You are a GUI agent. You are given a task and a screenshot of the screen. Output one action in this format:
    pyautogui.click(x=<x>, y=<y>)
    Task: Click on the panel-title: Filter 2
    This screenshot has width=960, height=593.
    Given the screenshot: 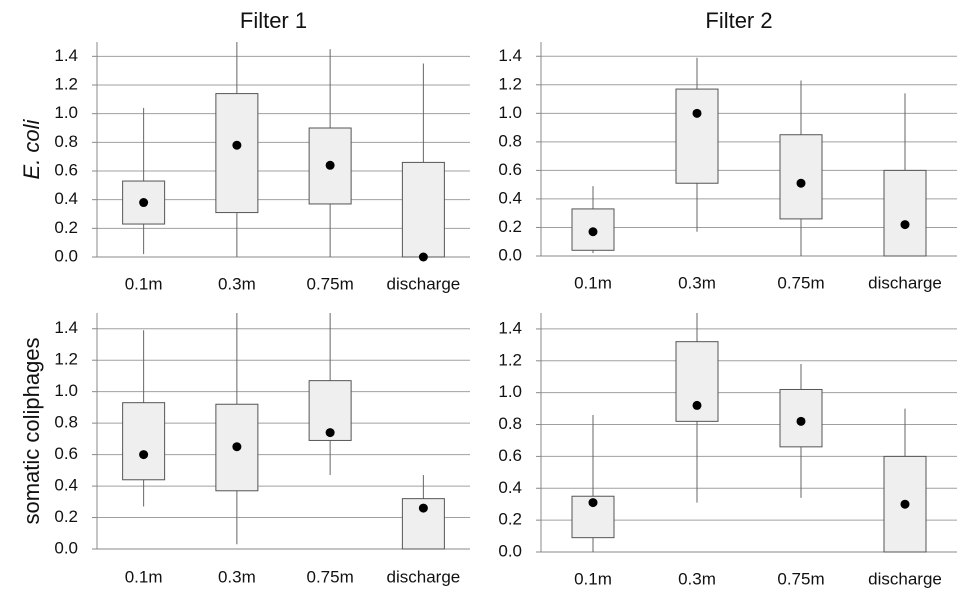 What is the action you would take?
    pyautogui.click(x=738, y=20)
    